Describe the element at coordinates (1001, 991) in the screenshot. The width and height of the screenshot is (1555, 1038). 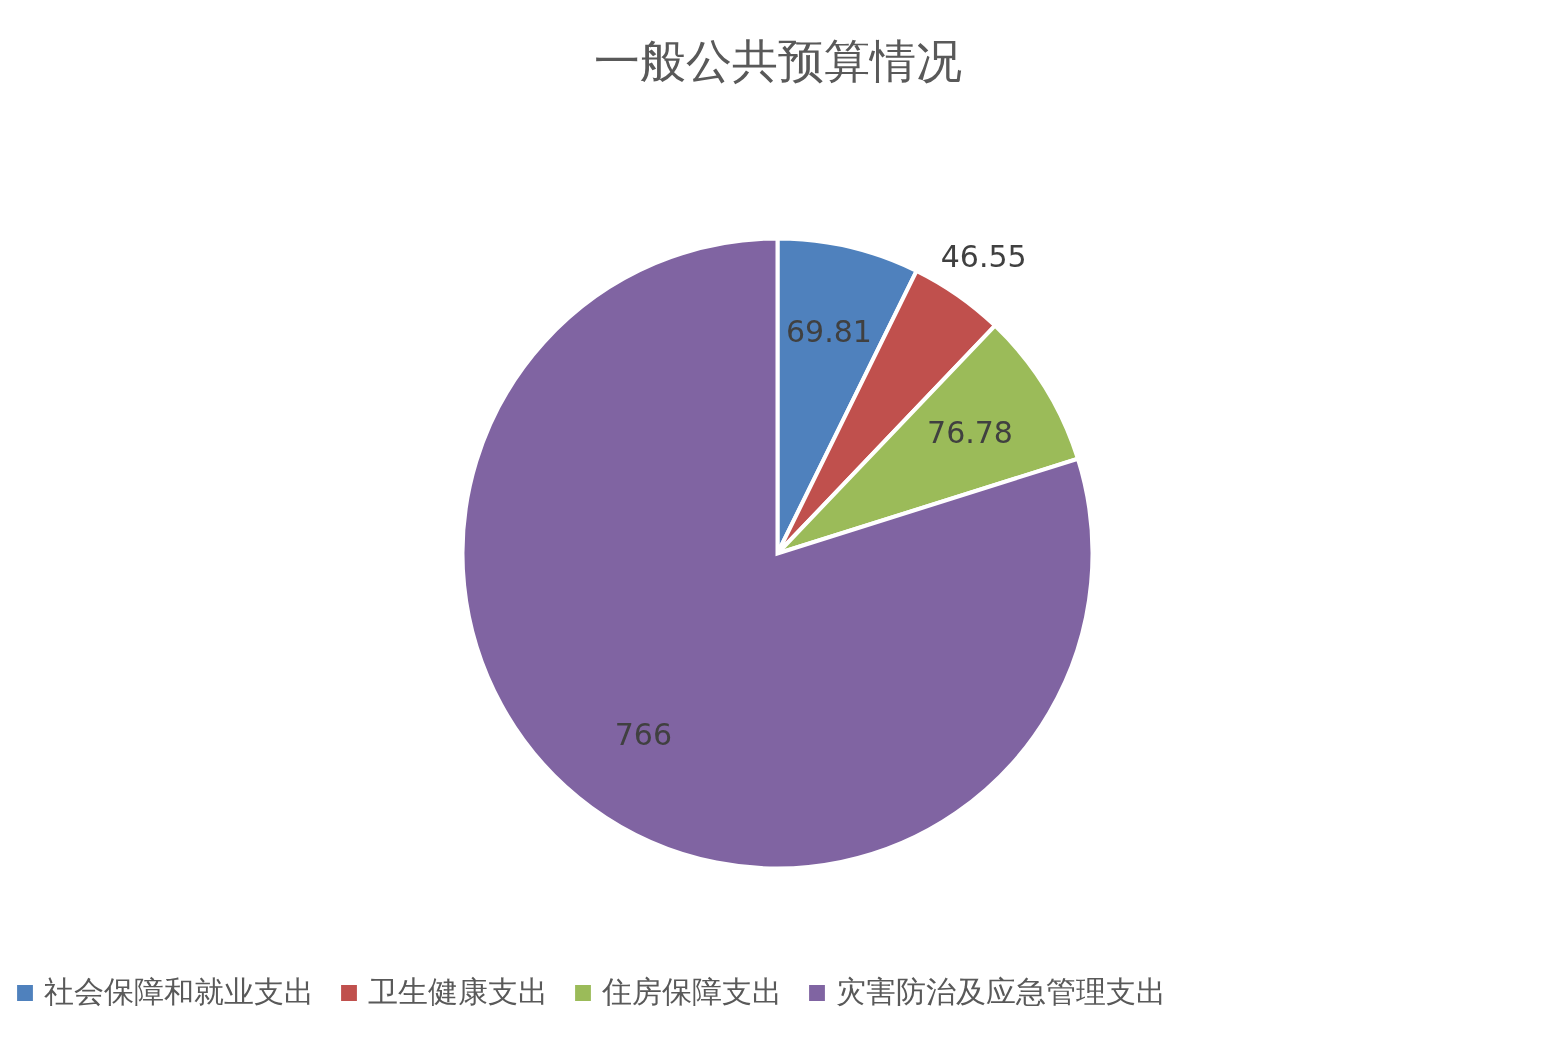
I see `legend-label: 灾害防治及应急管理支出` at that location.